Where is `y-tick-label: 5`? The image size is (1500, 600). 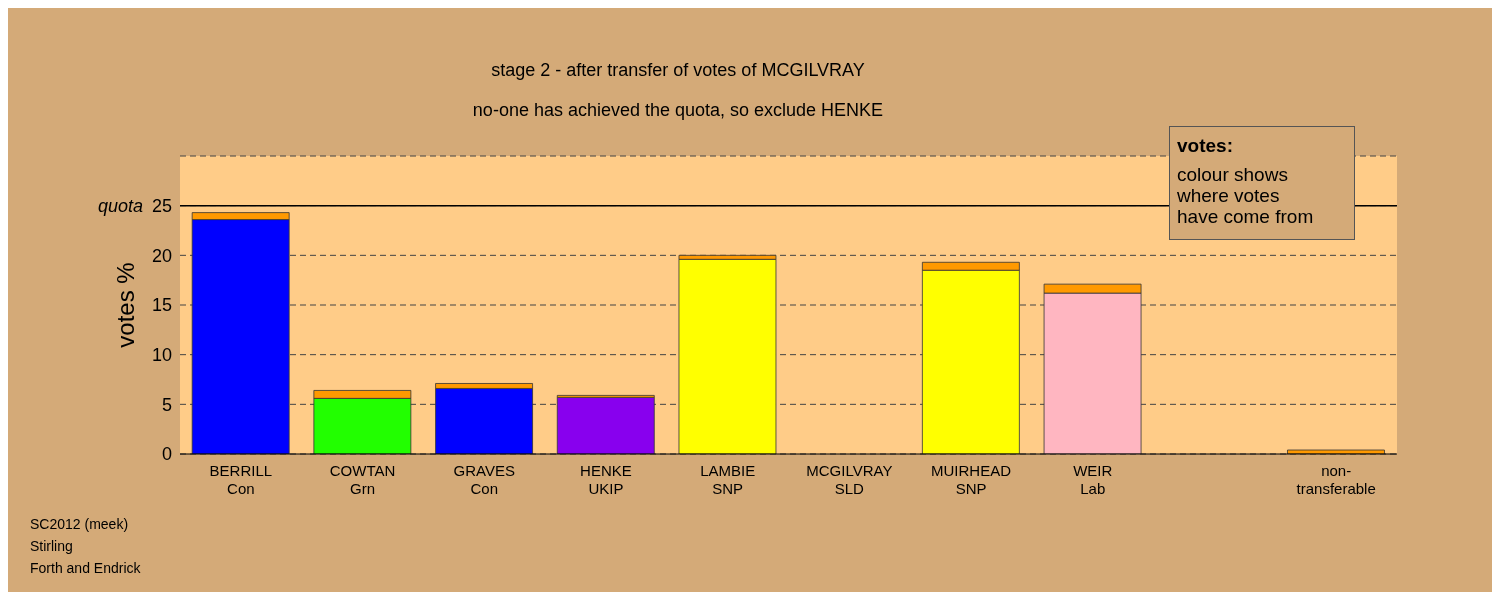
y-tick-label: 5 is located at coordinates (166, 404).